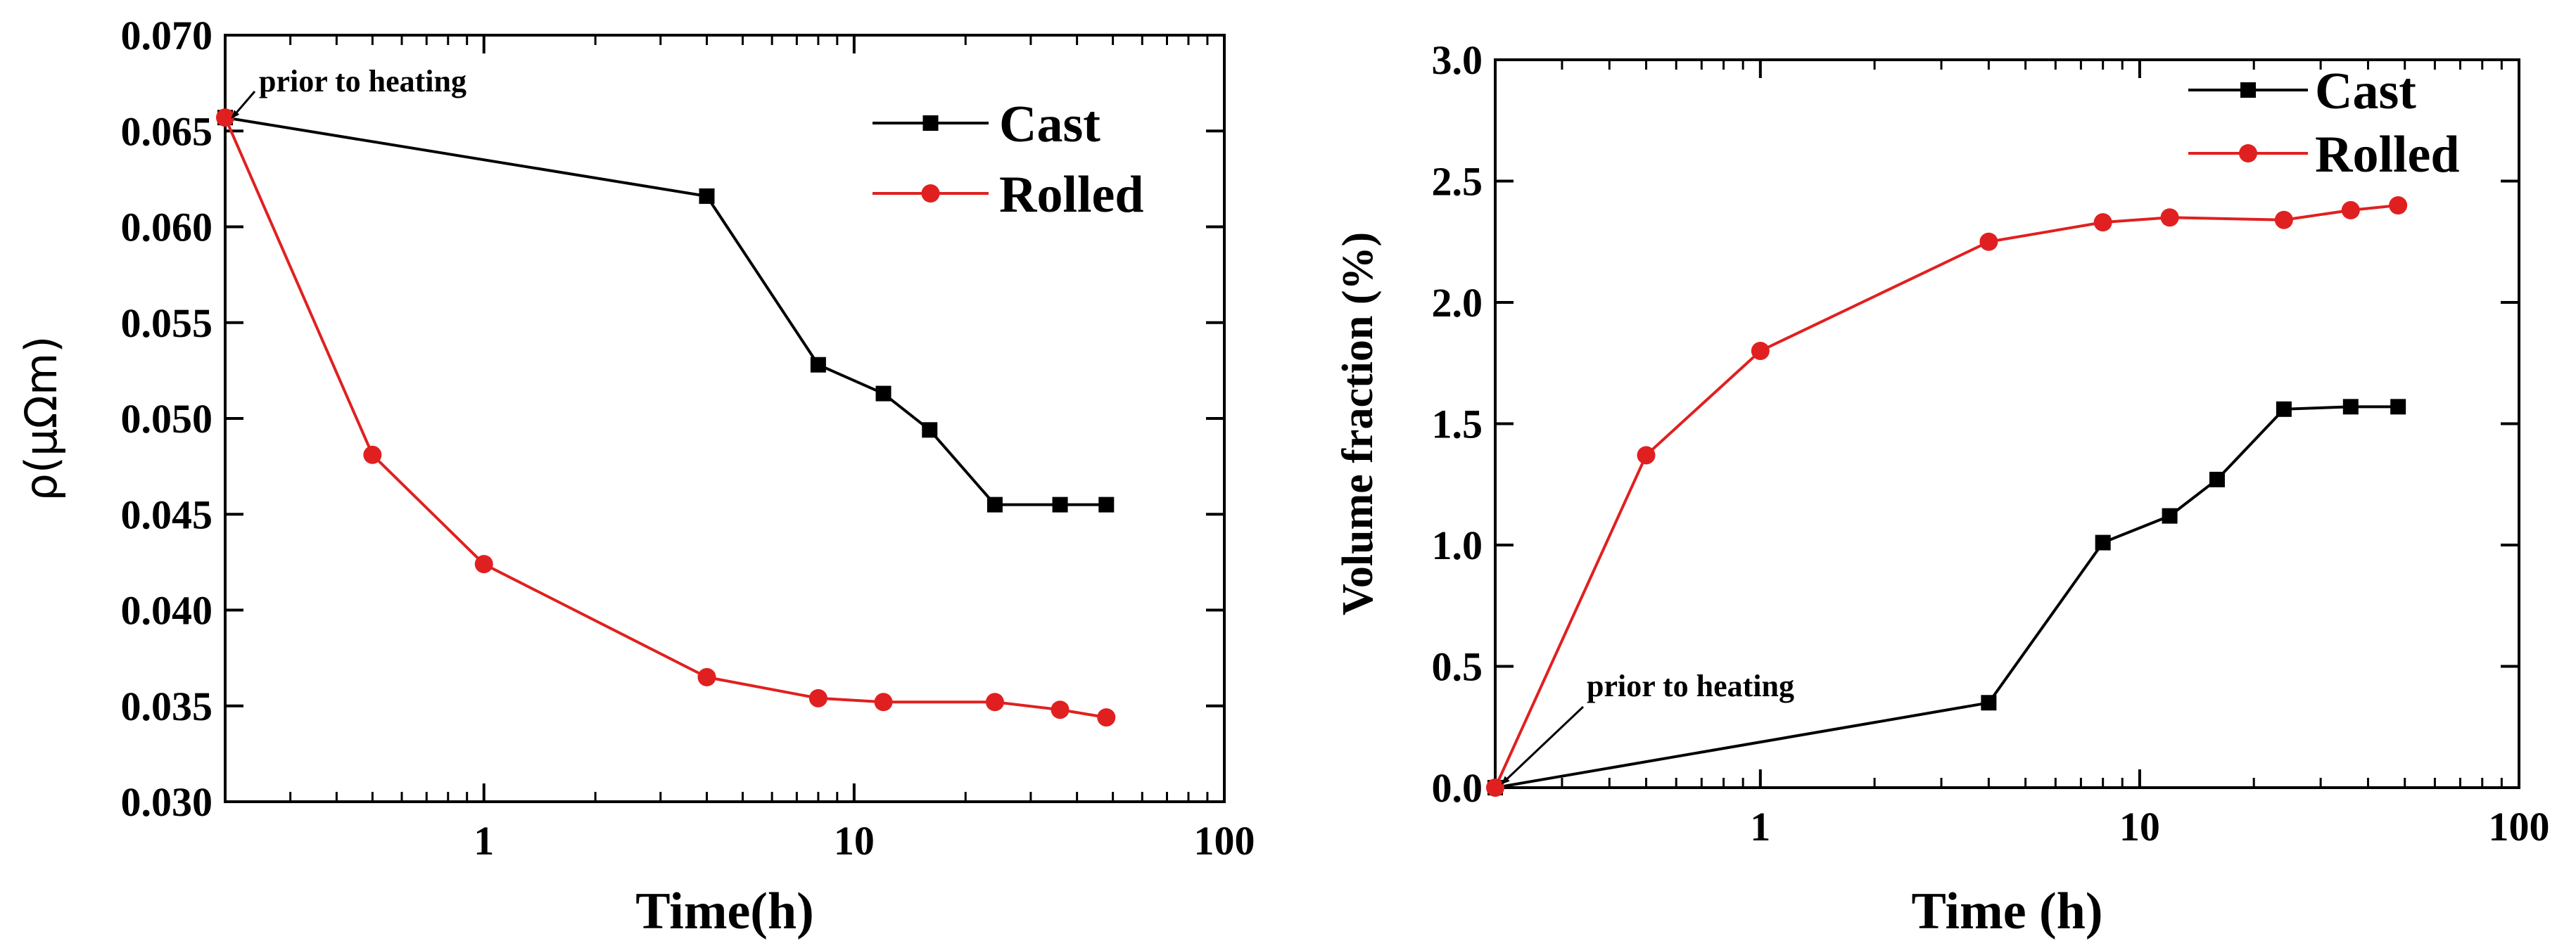 The width and height of the screenshot is (2576, 948). Describe the element at coordinates (1457, 667) in the screenshot. I see `volume-fraction-y-tick-label: 0.5` at that location.